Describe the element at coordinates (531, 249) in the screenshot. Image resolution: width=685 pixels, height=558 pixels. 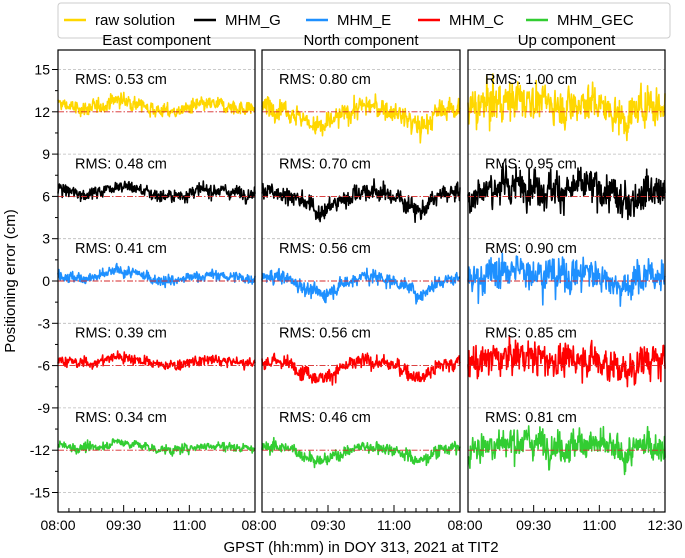
I see `rms-label: RMS: 0.90 cm` at that location.